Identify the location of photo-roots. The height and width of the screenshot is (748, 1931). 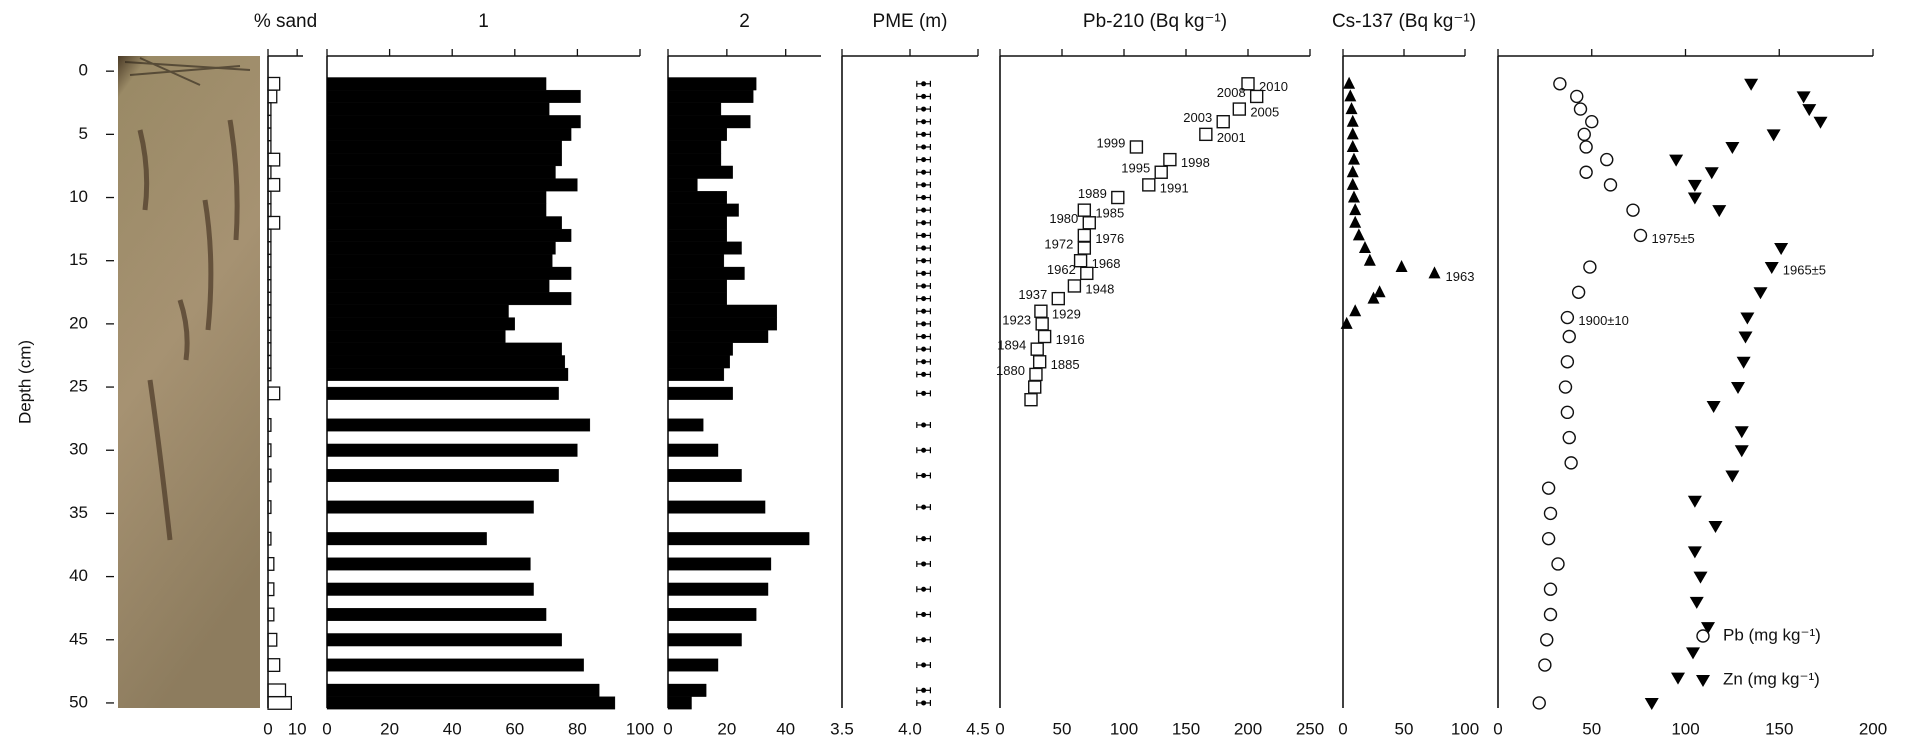
(187, 71).